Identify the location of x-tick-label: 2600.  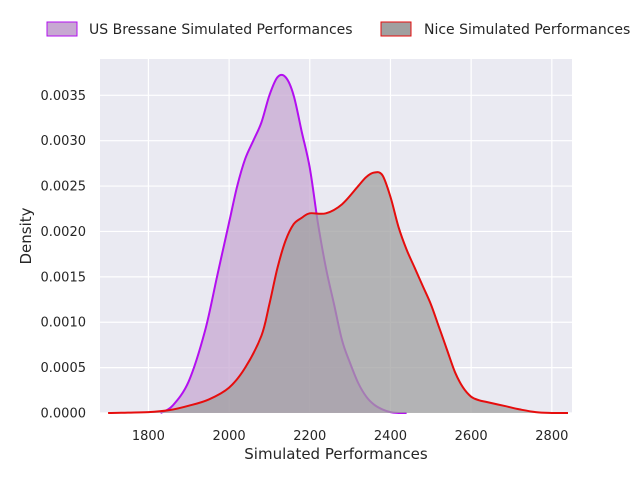
(471, 436).